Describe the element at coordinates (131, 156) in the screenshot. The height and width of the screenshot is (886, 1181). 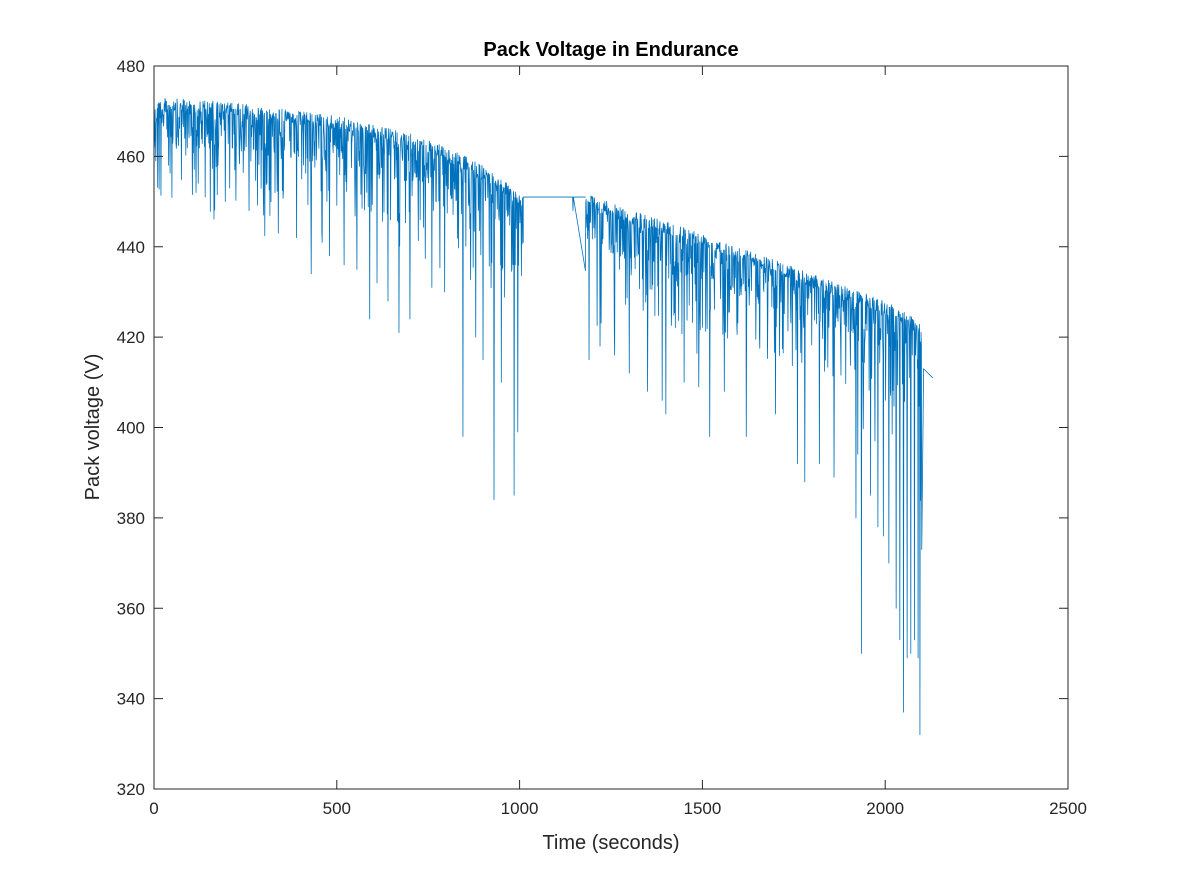
I see `y-tick-label: 460` at that location.